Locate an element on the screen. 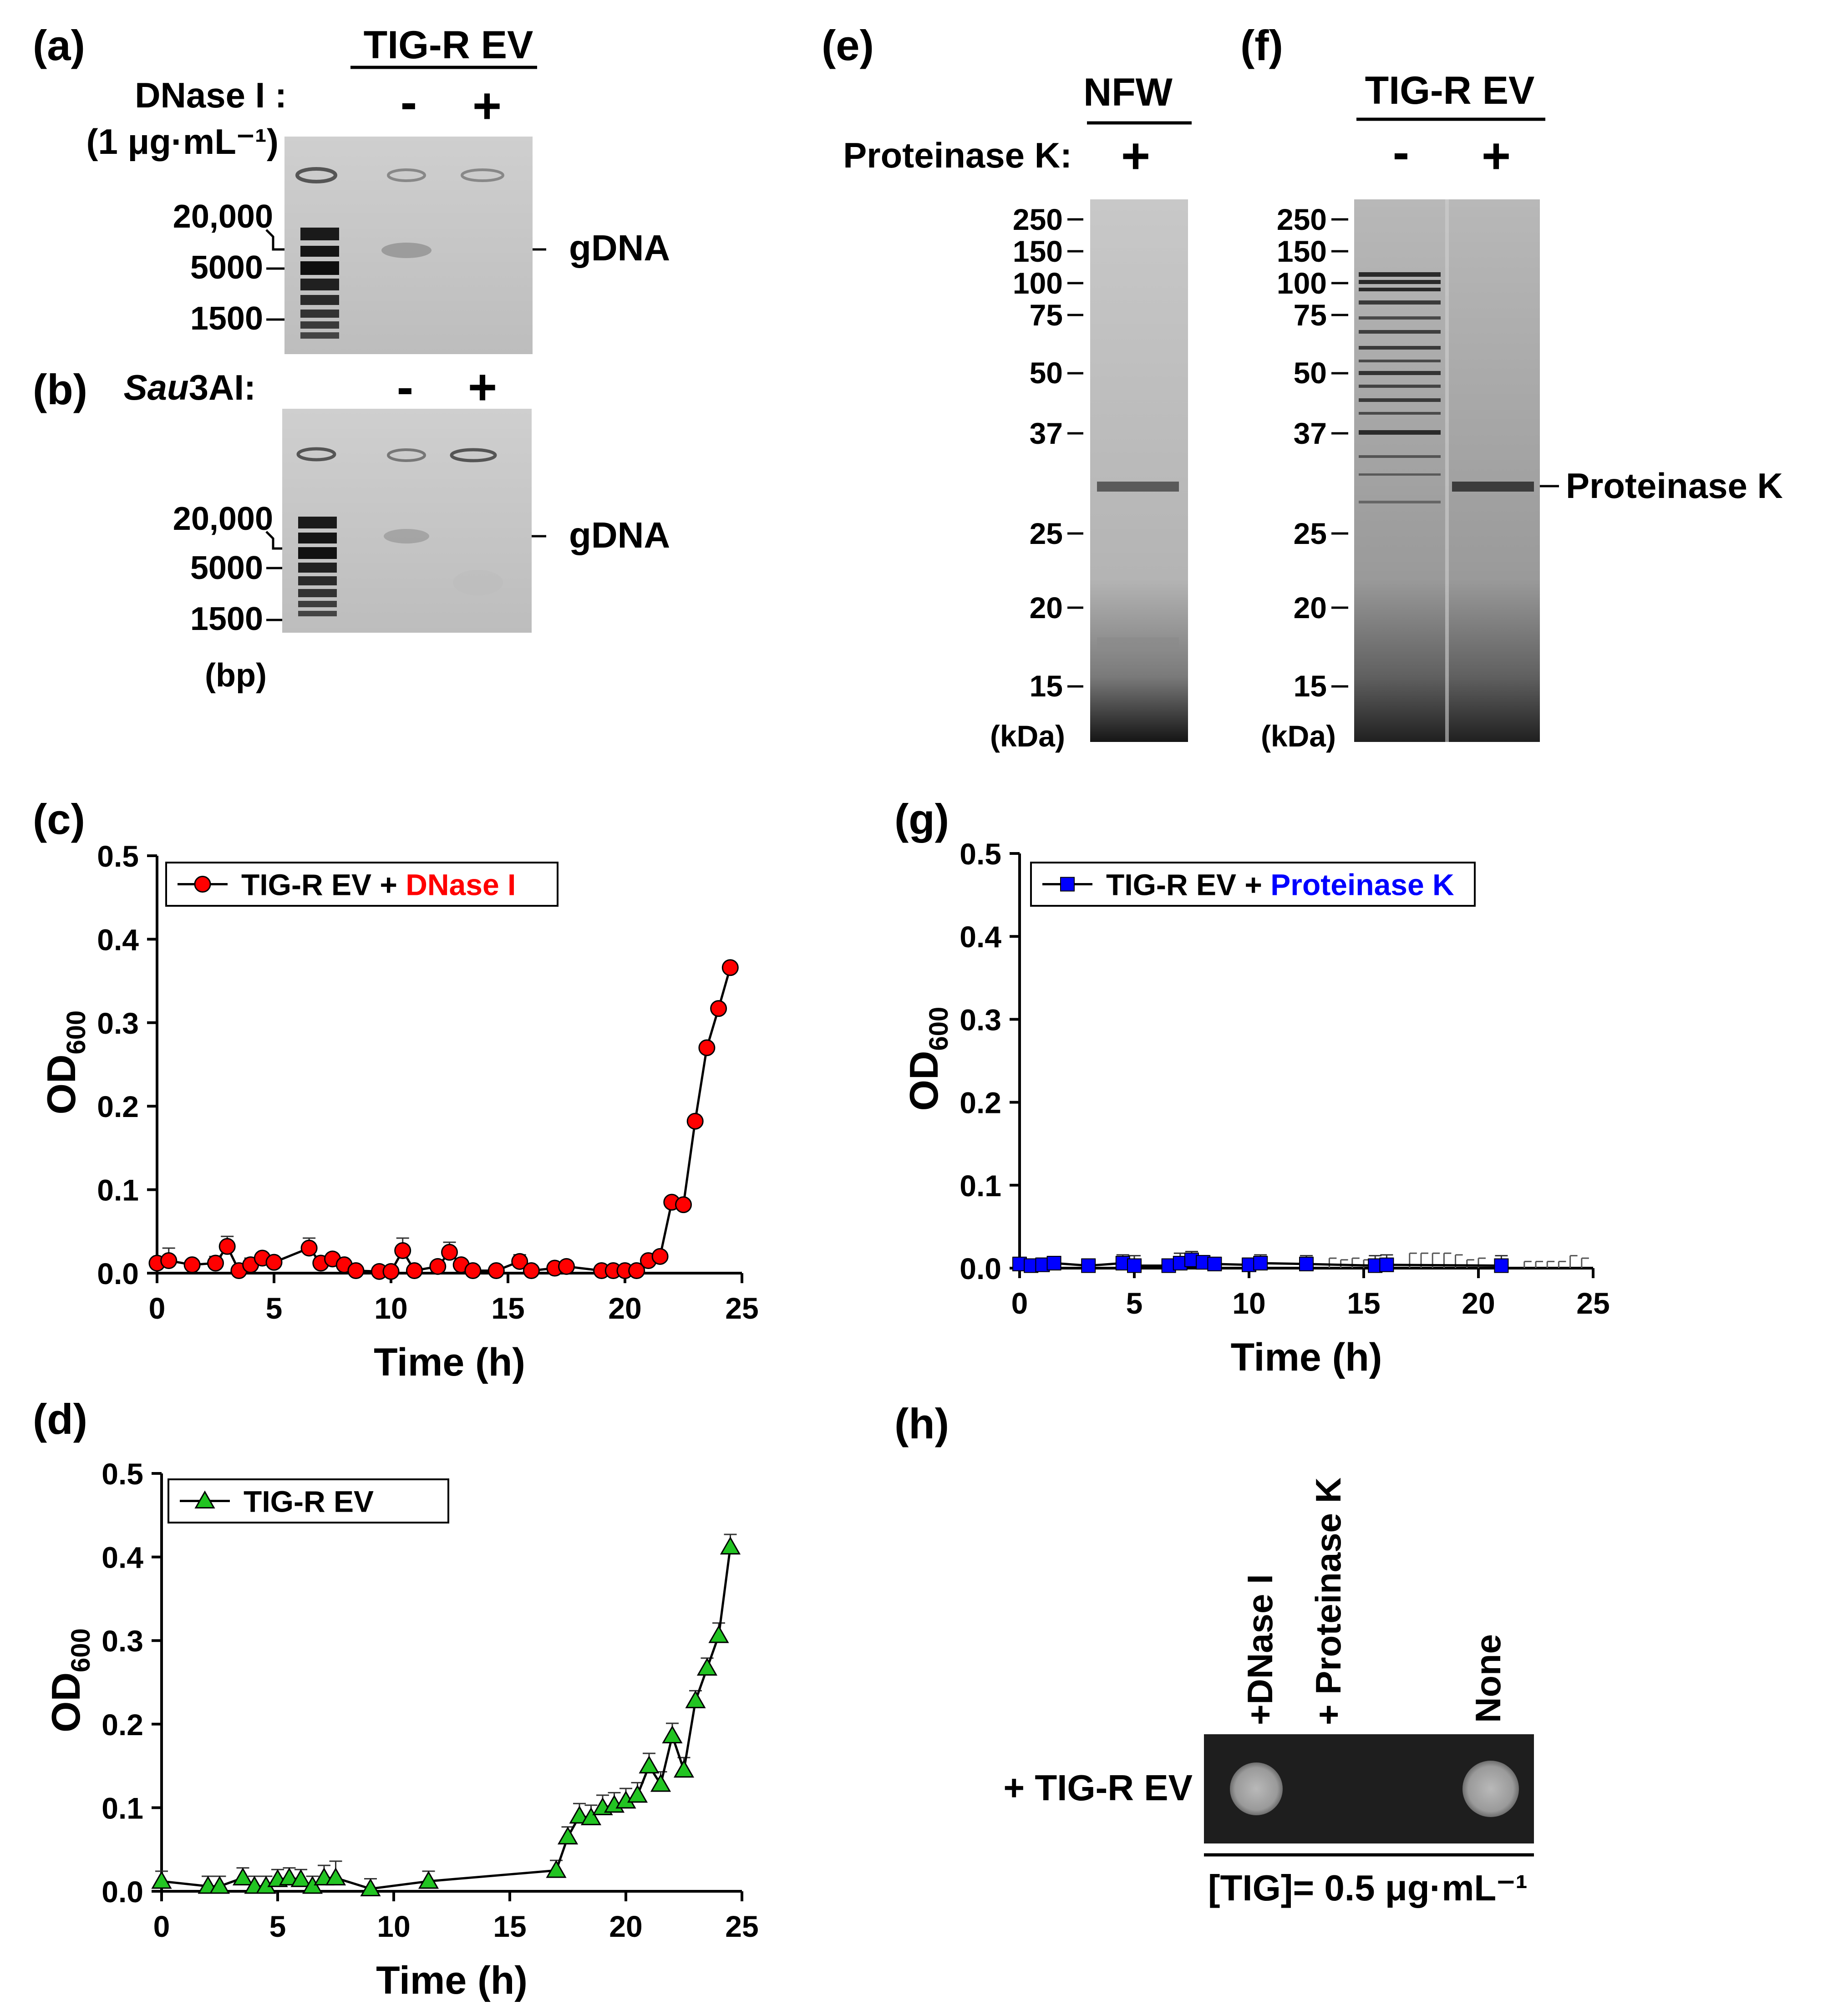 The height and width of the screenshot is (2016, 1833). panel-a-marker-1500: 1500 is located at coordinates (227, 318).